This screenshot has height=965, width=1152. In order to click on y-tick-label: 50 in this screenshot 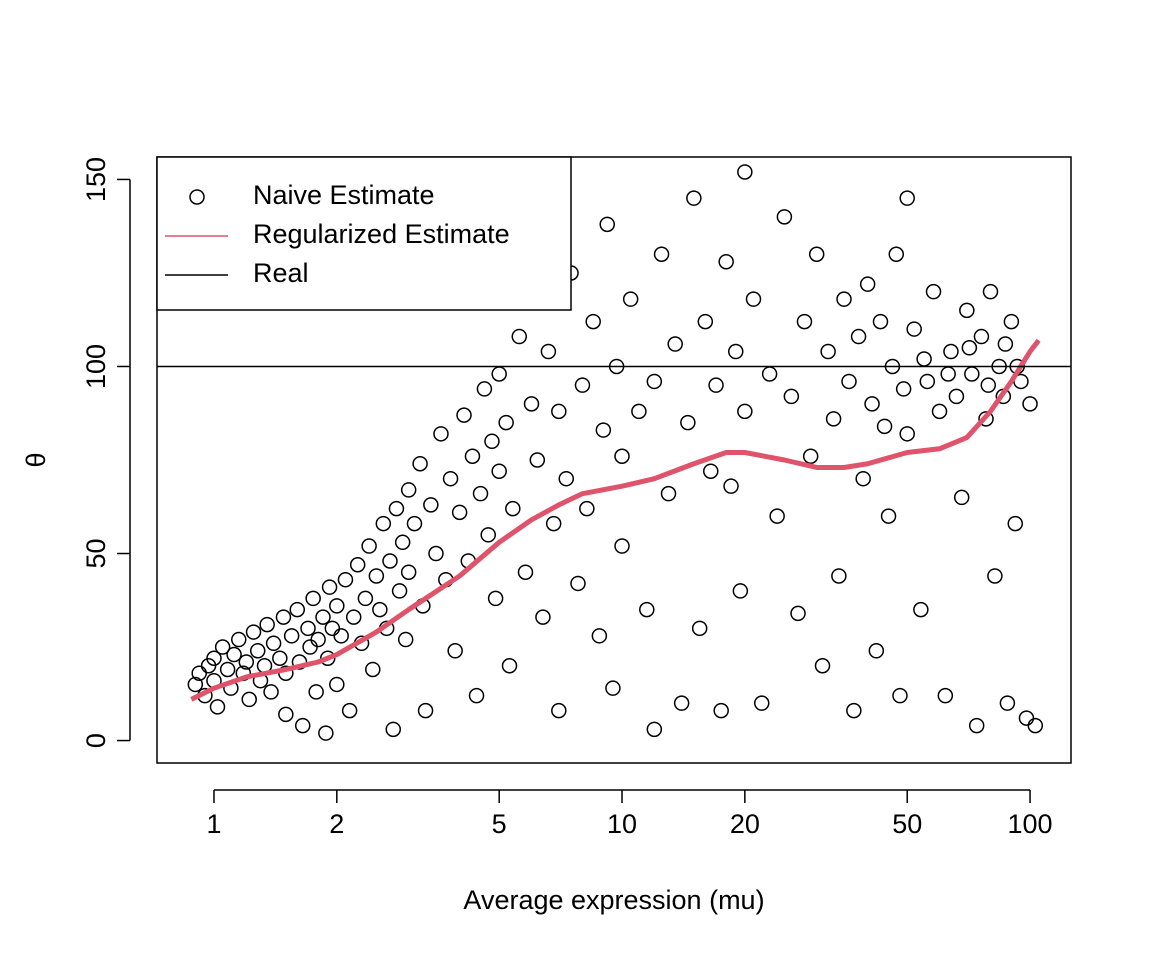, I will do `click(96, 553)`.